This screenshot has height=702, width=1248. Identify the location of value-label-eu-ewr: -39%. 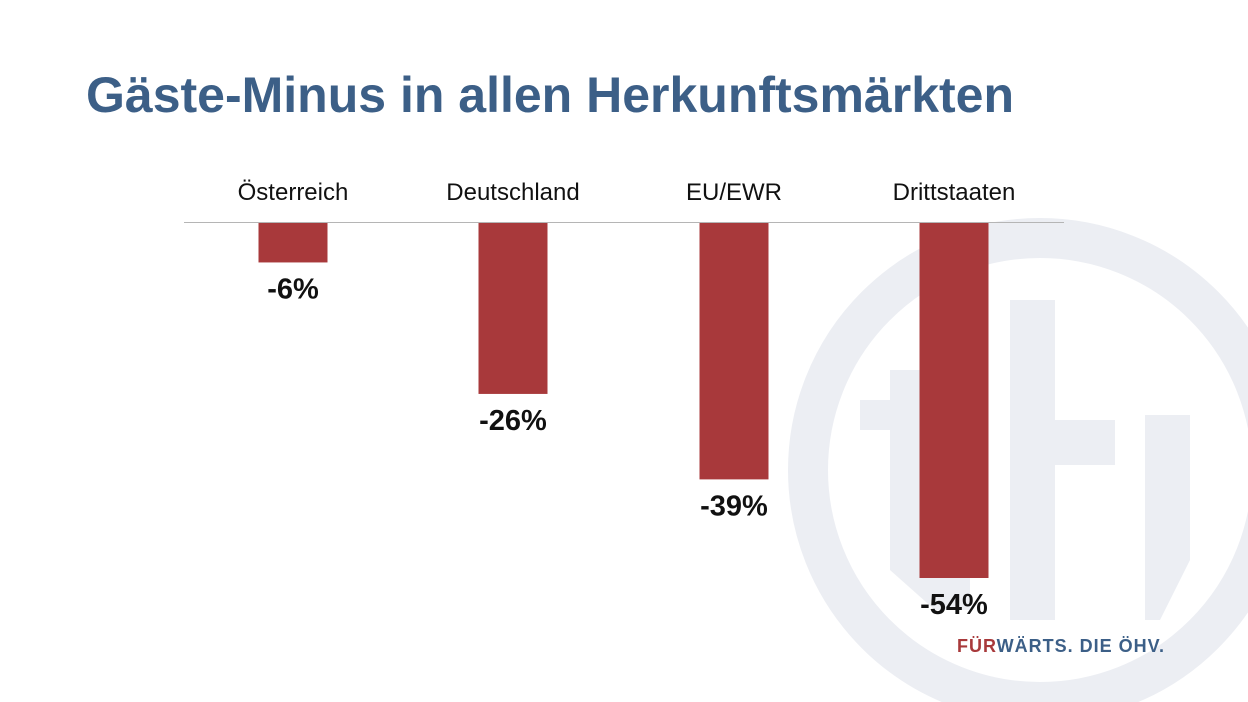
(734, 506).